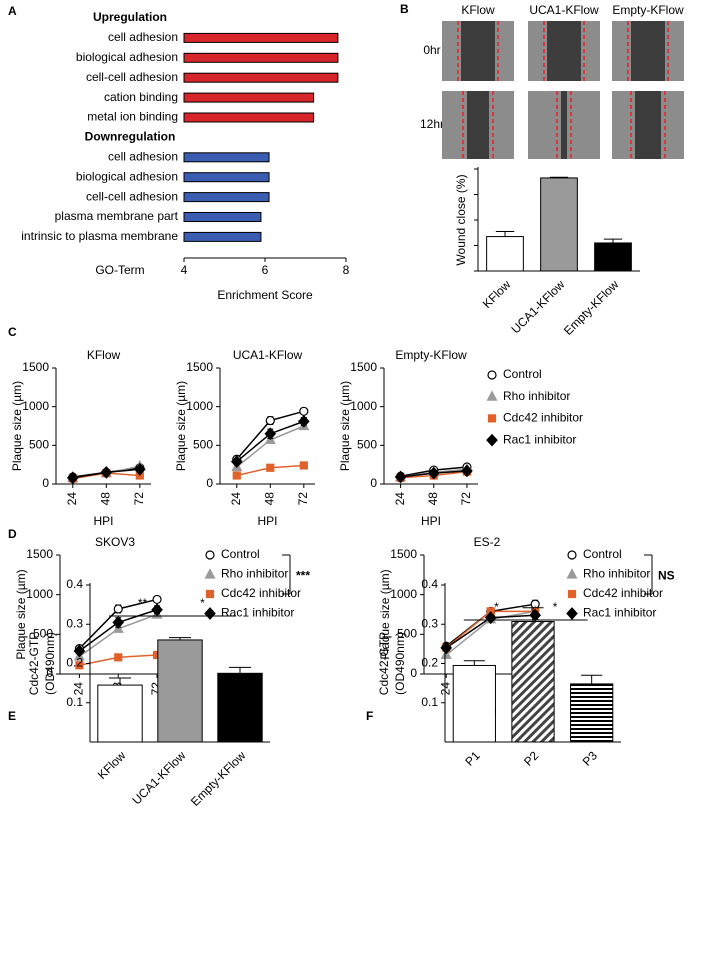 This screenshot has width=726, height=970. Describe the element at coordinates (115, 542) in the screenshot. I see `subplot-title: SKOV3` at that location.